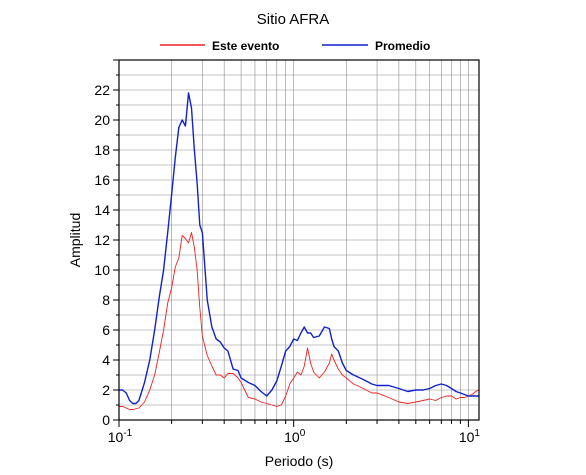 The width and height of the screenshot is (586, 475). I want to click on y-tick-label: 2, so click(106, 390).